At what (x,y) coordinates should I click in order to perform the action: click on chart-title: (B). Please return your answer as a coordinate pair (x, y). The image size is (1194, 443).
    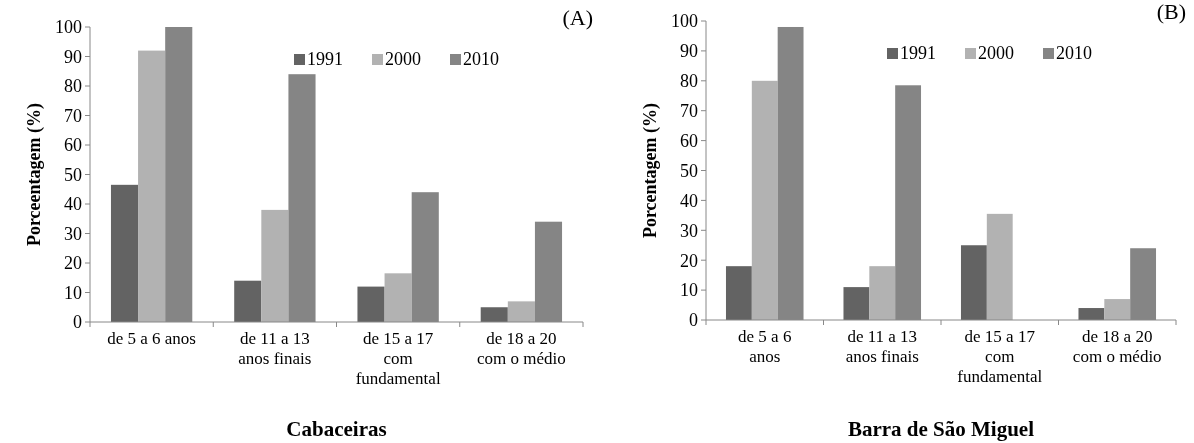
    Looking at the image, I should click on (1171, 12).